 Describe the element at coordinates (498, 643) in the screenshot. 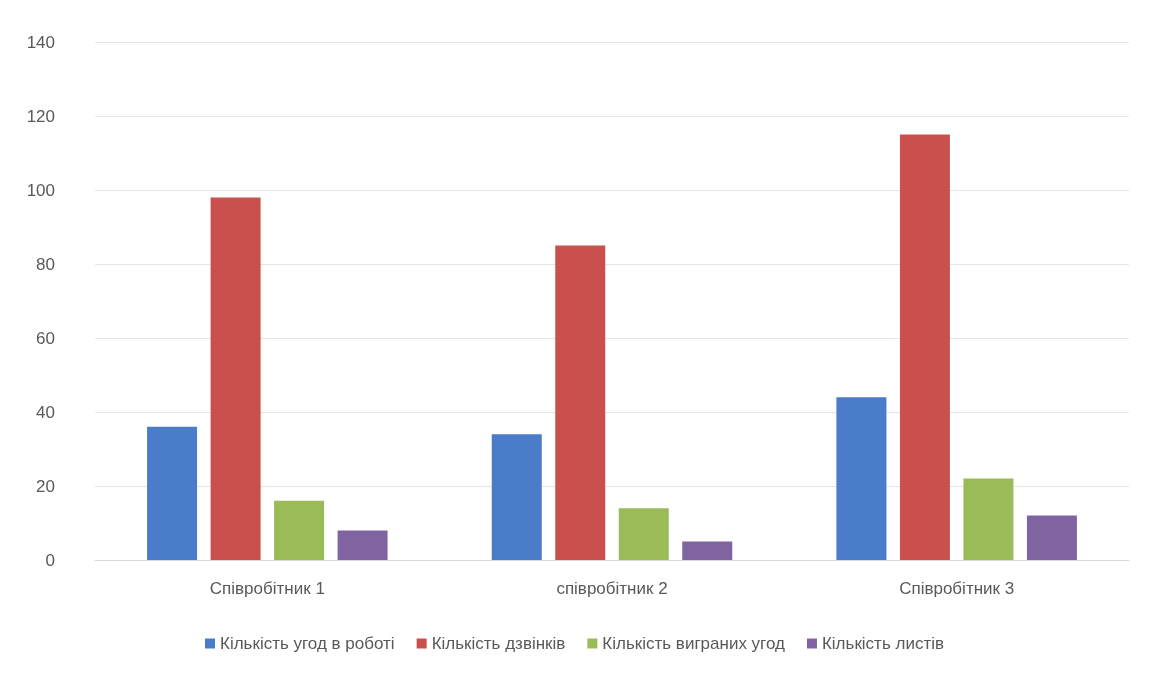

I see `legend-label: Кількість дзвінків` at that location.